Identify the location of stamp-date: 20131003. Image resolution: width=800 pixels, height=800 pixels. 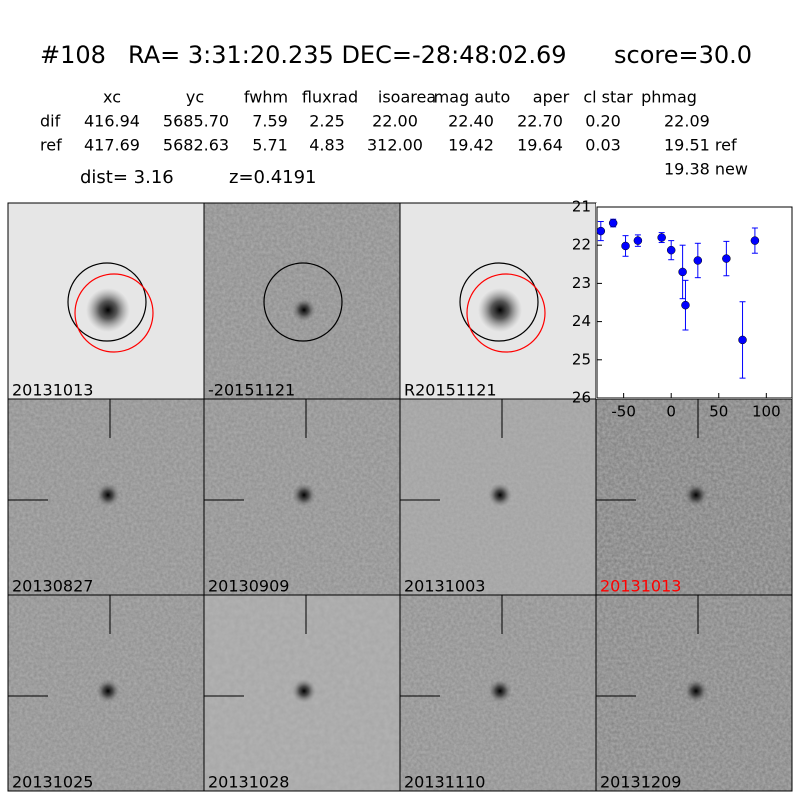
(444, 586).